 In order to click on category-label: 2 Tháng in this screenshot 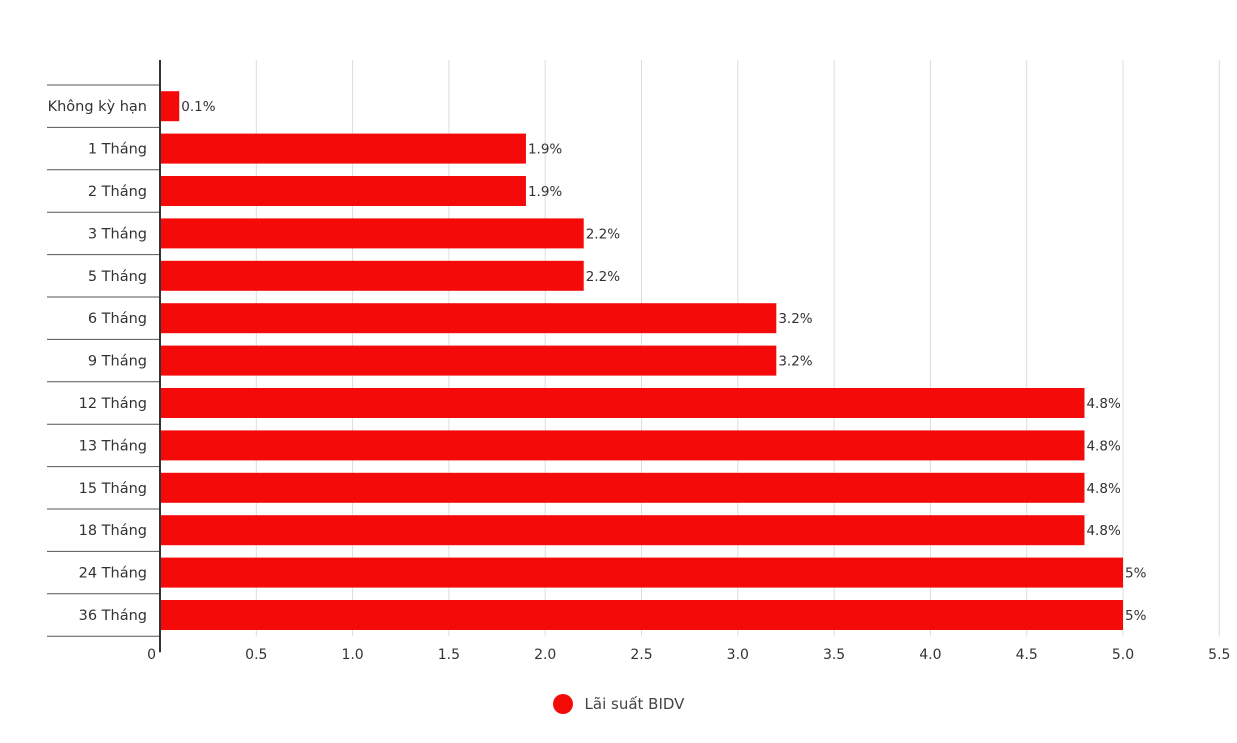, I will do `click(117, 192)`.